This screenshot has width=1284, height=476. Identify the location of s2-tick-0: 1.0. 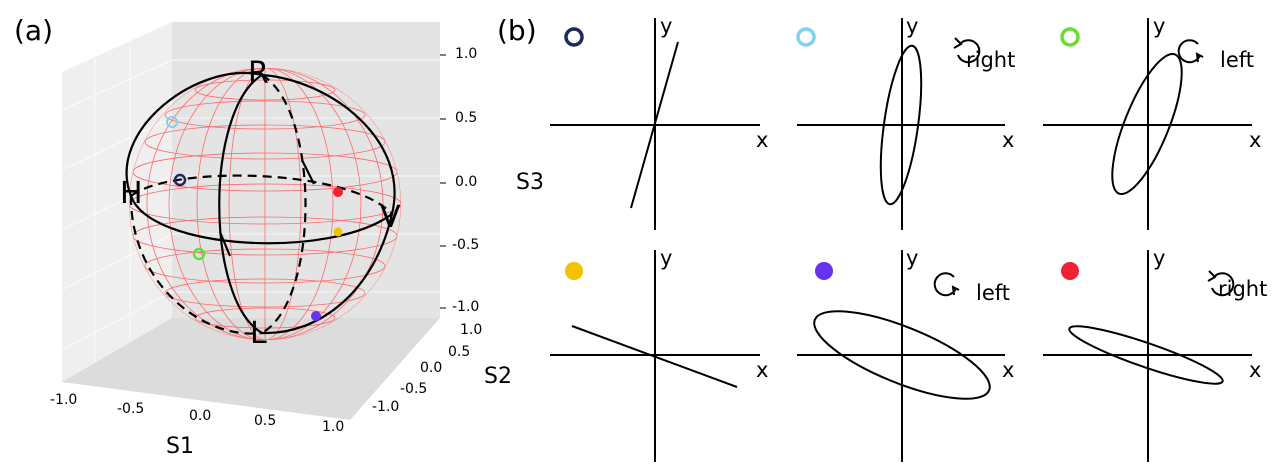
(471, 330).